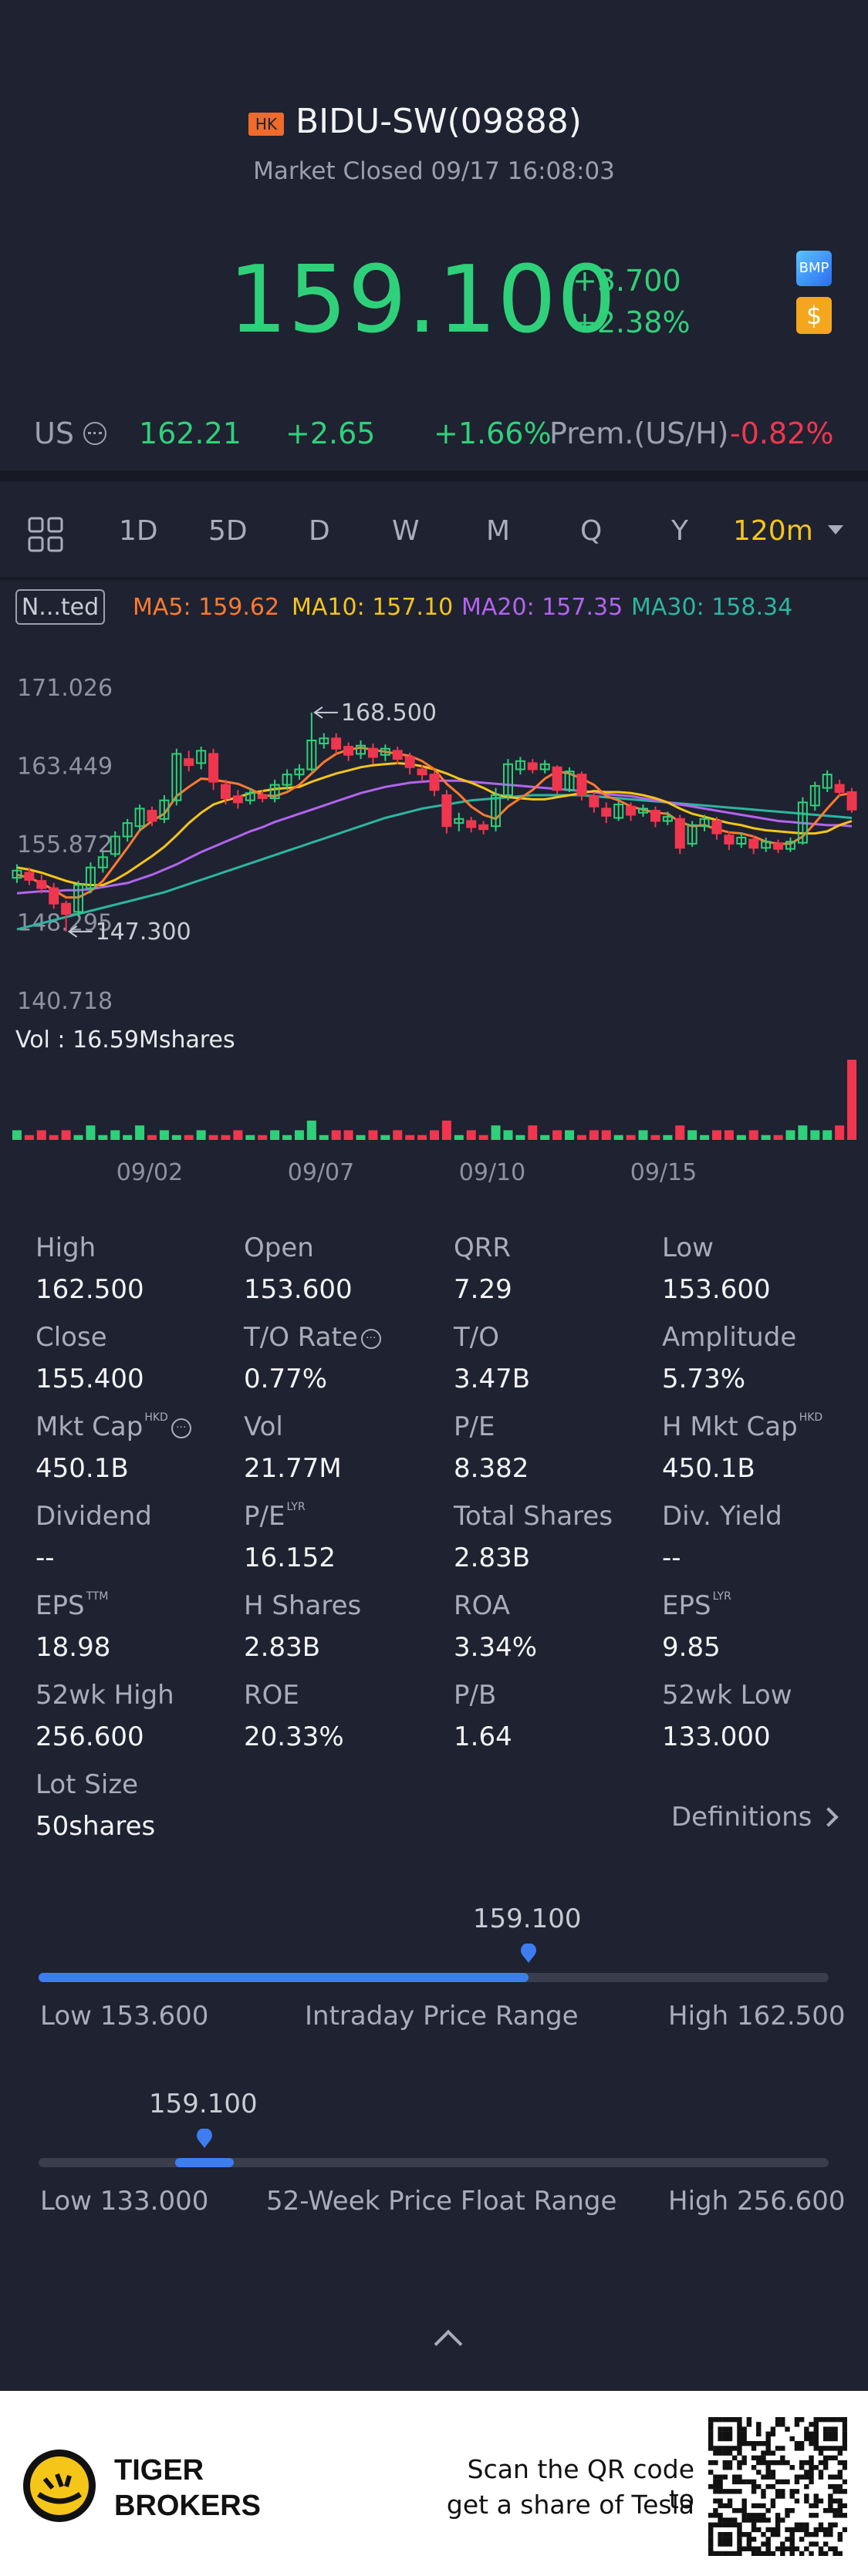 The image size is (868, 2576). What do you see at coordinates (721, 1596) in the screenshot?
I see `stat-superscript: LYR` at bounding box center [721, 1596].